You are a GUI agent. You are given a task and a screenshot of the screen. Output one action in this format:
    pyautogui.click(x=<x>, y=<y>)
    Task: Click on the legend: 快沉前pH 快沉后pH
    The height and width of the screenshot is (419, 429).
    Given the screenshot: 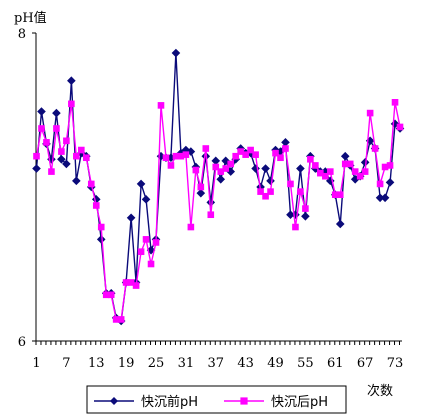 What is the action you would take?
    pyautogui.click(x=216, y=399)
    